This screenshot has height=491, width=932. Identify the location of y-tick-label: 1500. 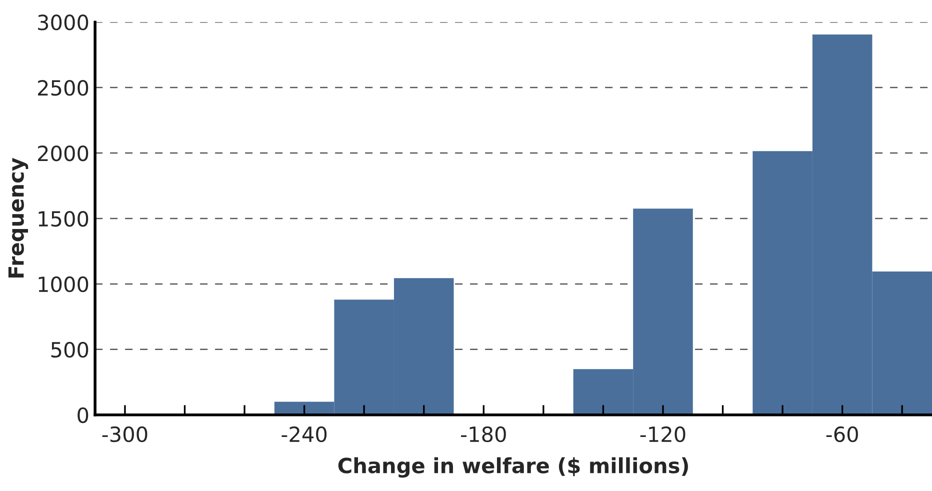
(63, 218).